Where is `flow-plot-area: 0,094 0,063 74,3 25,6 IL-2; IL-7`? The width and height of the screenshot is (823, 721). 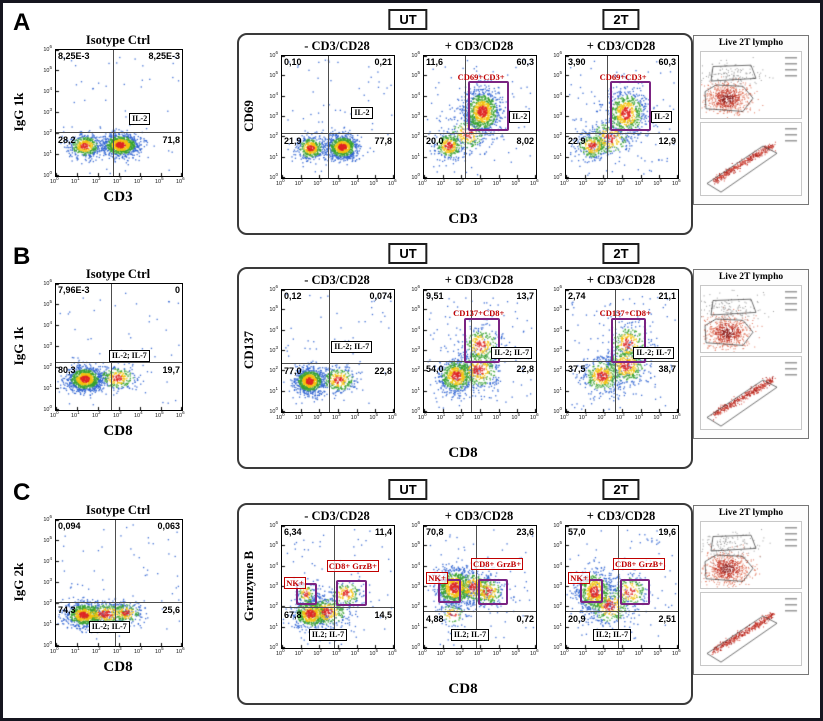 flow-plot-area: 0,094 0,063 74,3 25,6 IL-2; IL-7 is located at coordinates (119, 583).